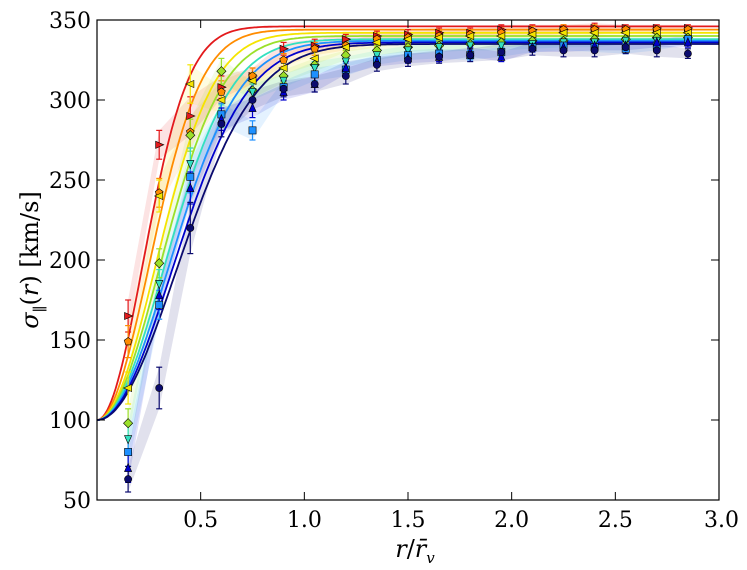 This screenshot has width=747, height=570. Describe the element at coordinates (415, 551) in the screenshot. I see `x-axis-label: r/r̄v` at that location.